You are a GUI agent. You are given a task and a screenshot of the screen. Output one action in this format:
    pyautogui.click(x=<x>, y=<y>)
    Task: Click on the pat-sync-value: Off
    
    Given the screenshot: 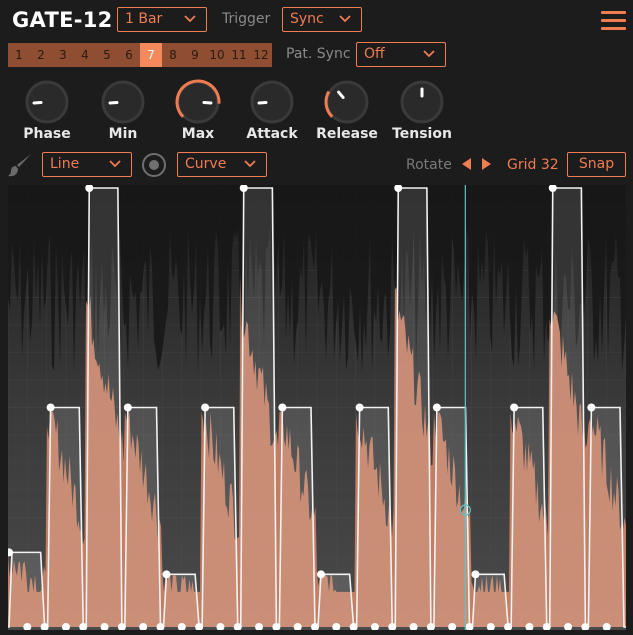 What is the action you would take?
    pyautogui.click(x=374, y=54)
    